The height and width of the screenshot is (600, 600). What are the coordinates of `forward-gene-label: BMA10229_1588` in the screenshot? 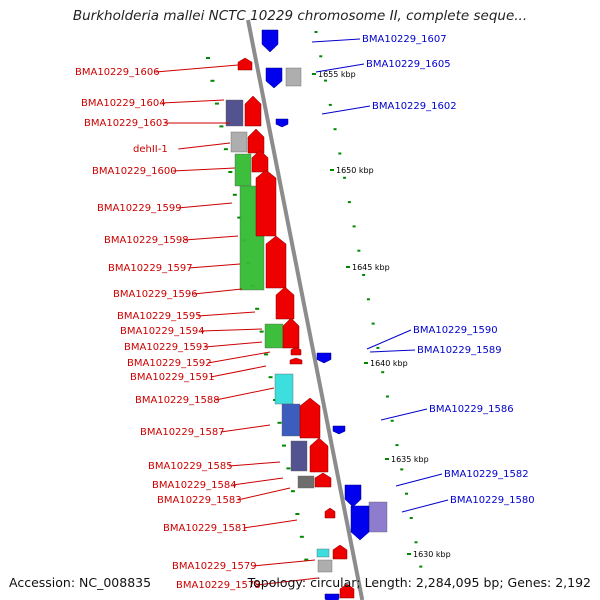 It's located at (177, 400).